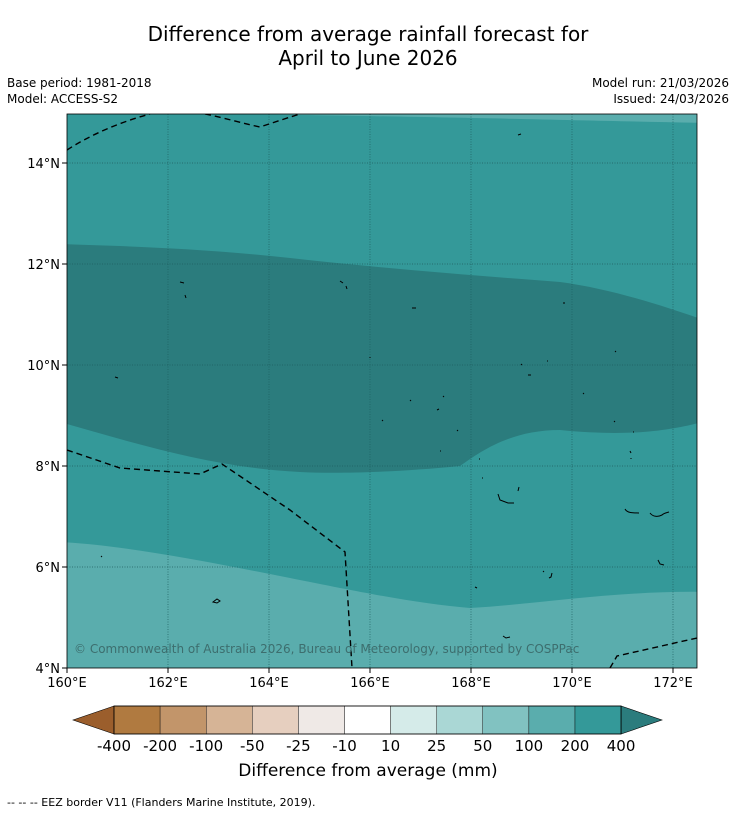 The width and height of the screenshot is (736, 816). What do you see at coordinates (63, 99) in the screenshot?
I see `model-name: Model: ACCESS-S2` at bounding box center [63, 99].